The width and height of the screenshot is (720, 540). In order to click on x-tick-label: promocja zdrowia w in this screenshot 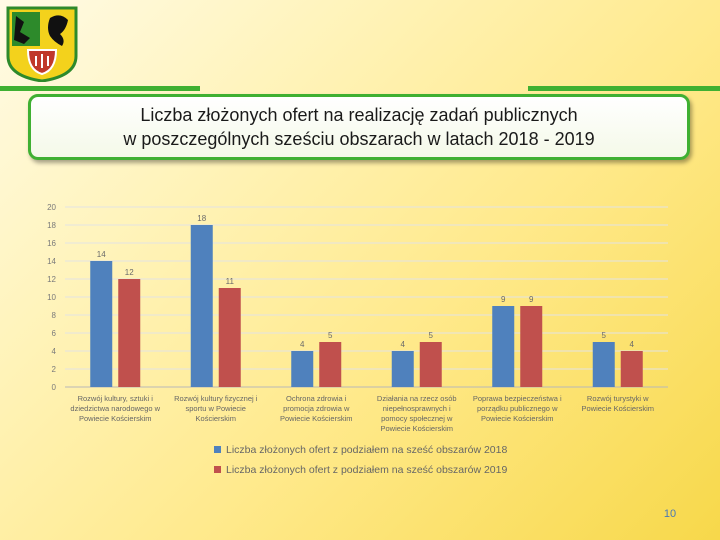, I will do `click(316, 408)`.